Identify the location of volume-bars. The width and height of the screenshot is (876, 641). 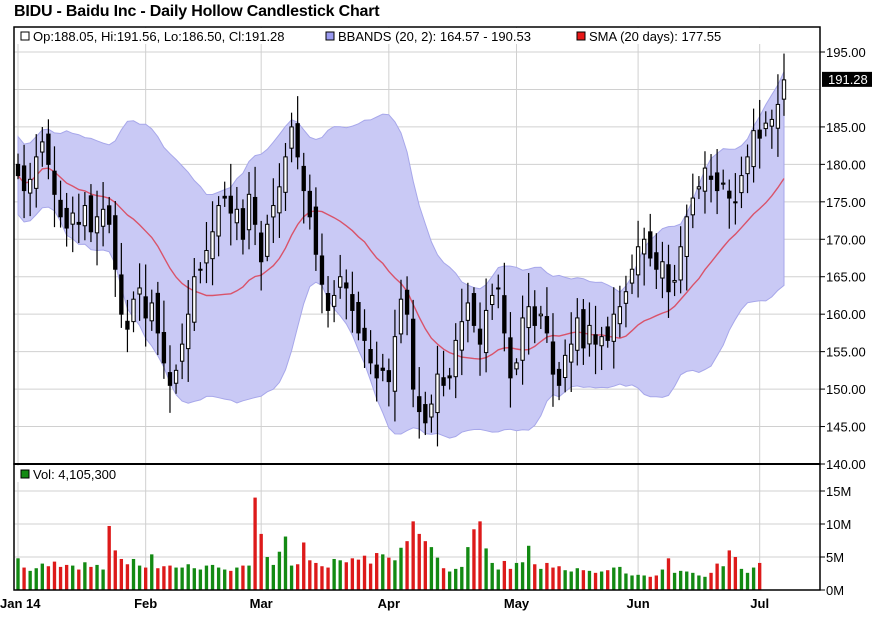
(389, 543).